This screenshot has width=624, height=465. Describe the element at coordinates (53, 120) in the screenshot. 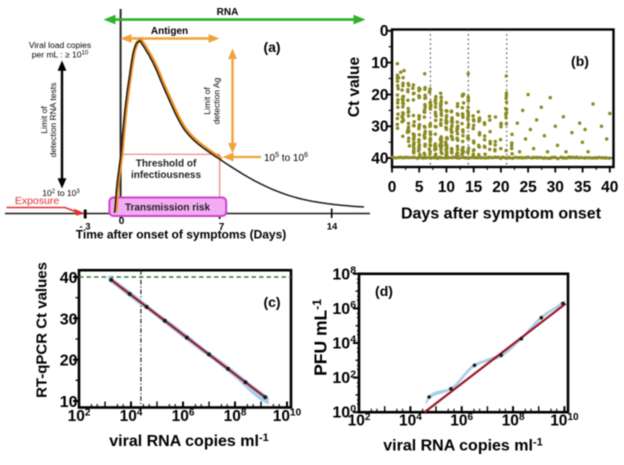

I see `svg-text: detection RNA tests` at that location.